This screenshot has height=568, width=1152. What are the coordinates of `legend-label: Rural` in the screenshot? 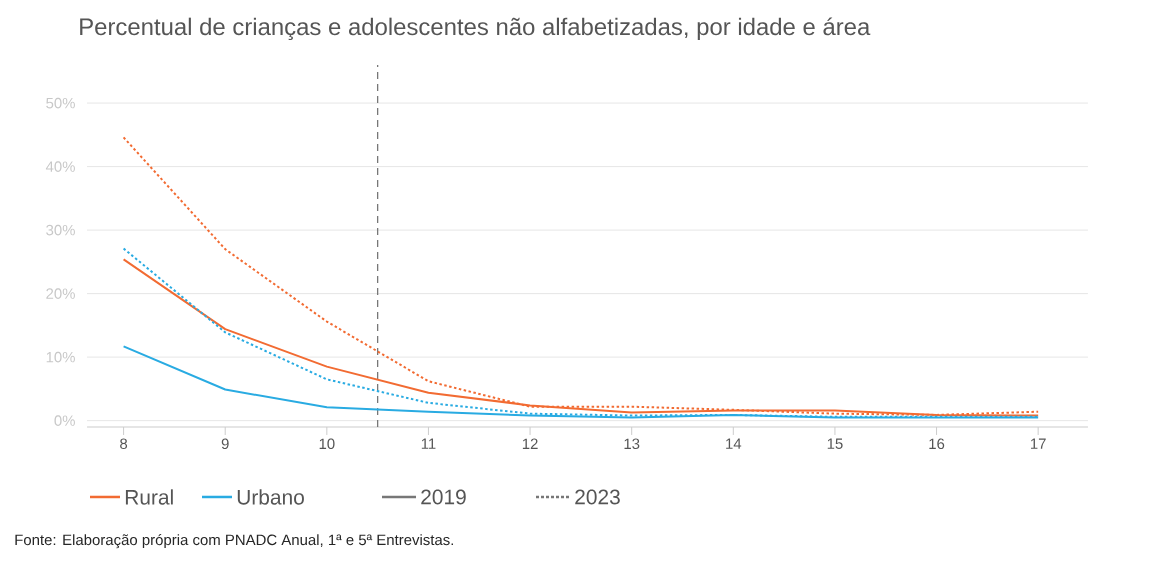 It's located at (149, 497).